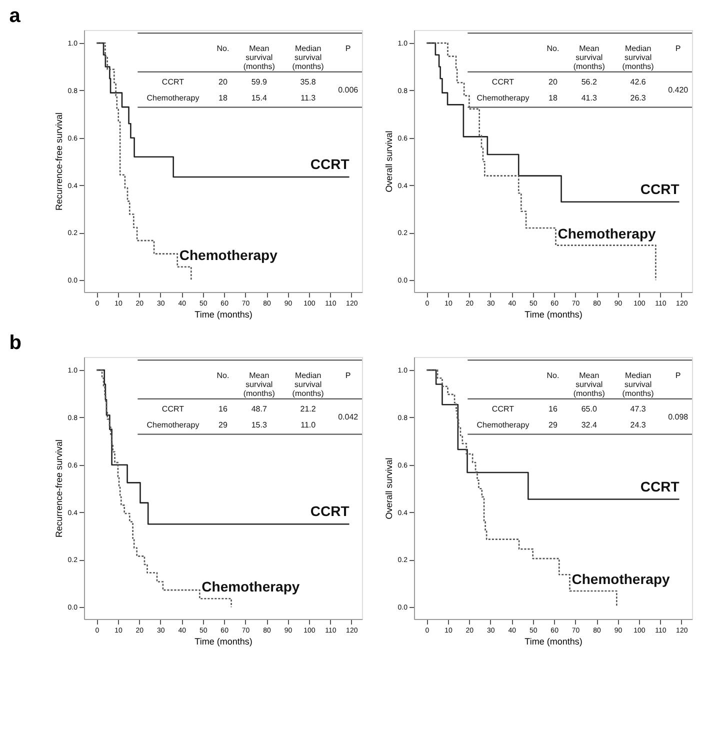 Image resolution: width=720 pixels, height=740 pixels. I want to click on annotation: 0.042, so click(348, 417).